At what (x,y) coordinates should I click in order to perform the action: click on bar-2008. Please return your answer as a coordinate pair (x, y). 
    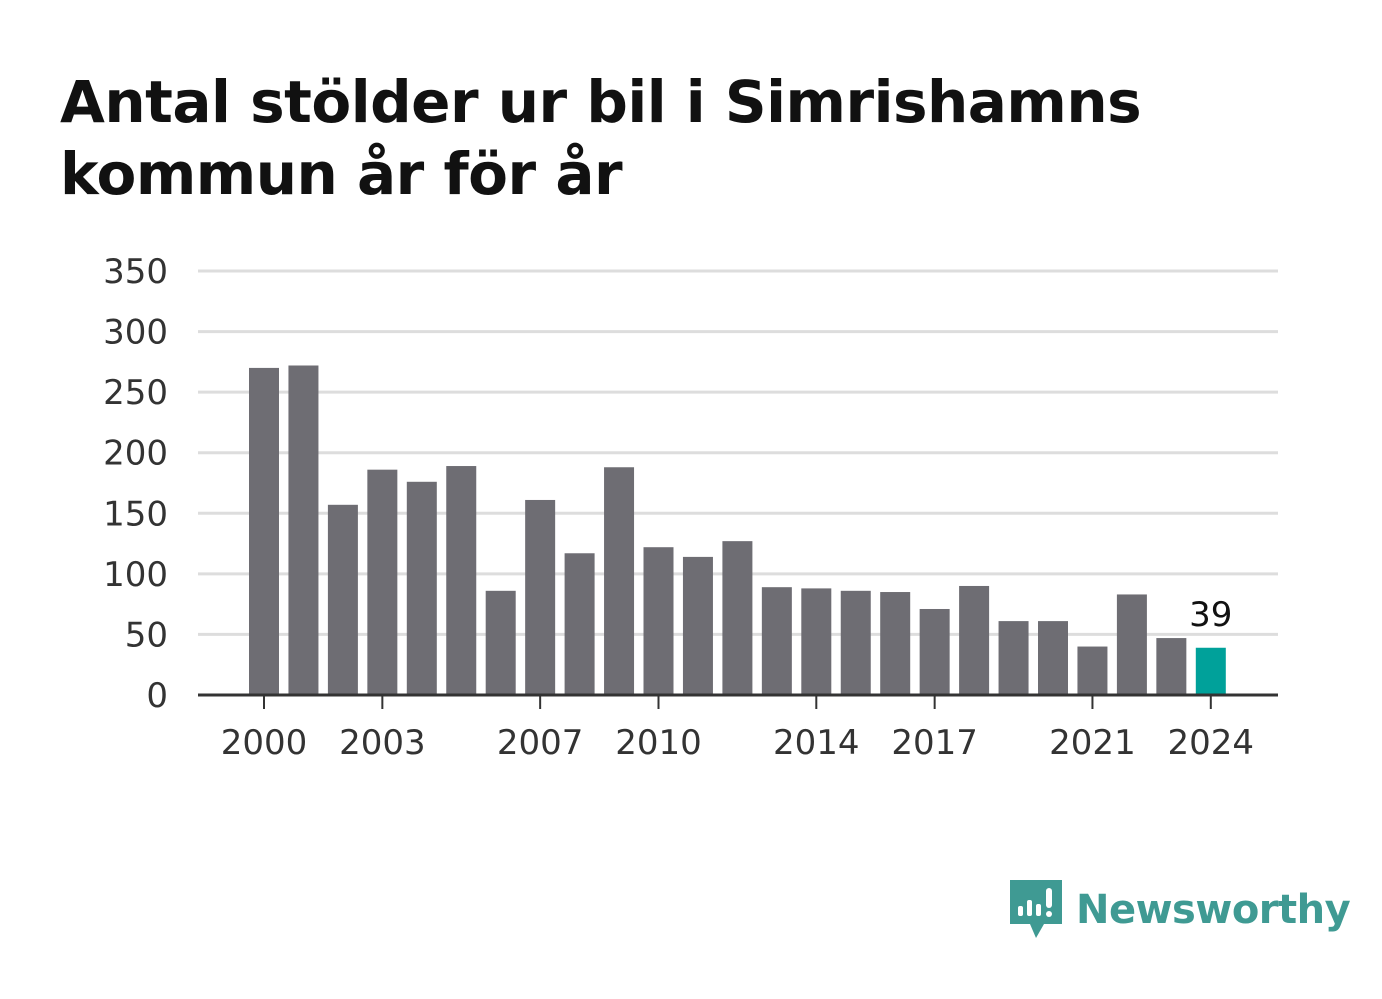
    Looking at the image, I should click on (579, 624).